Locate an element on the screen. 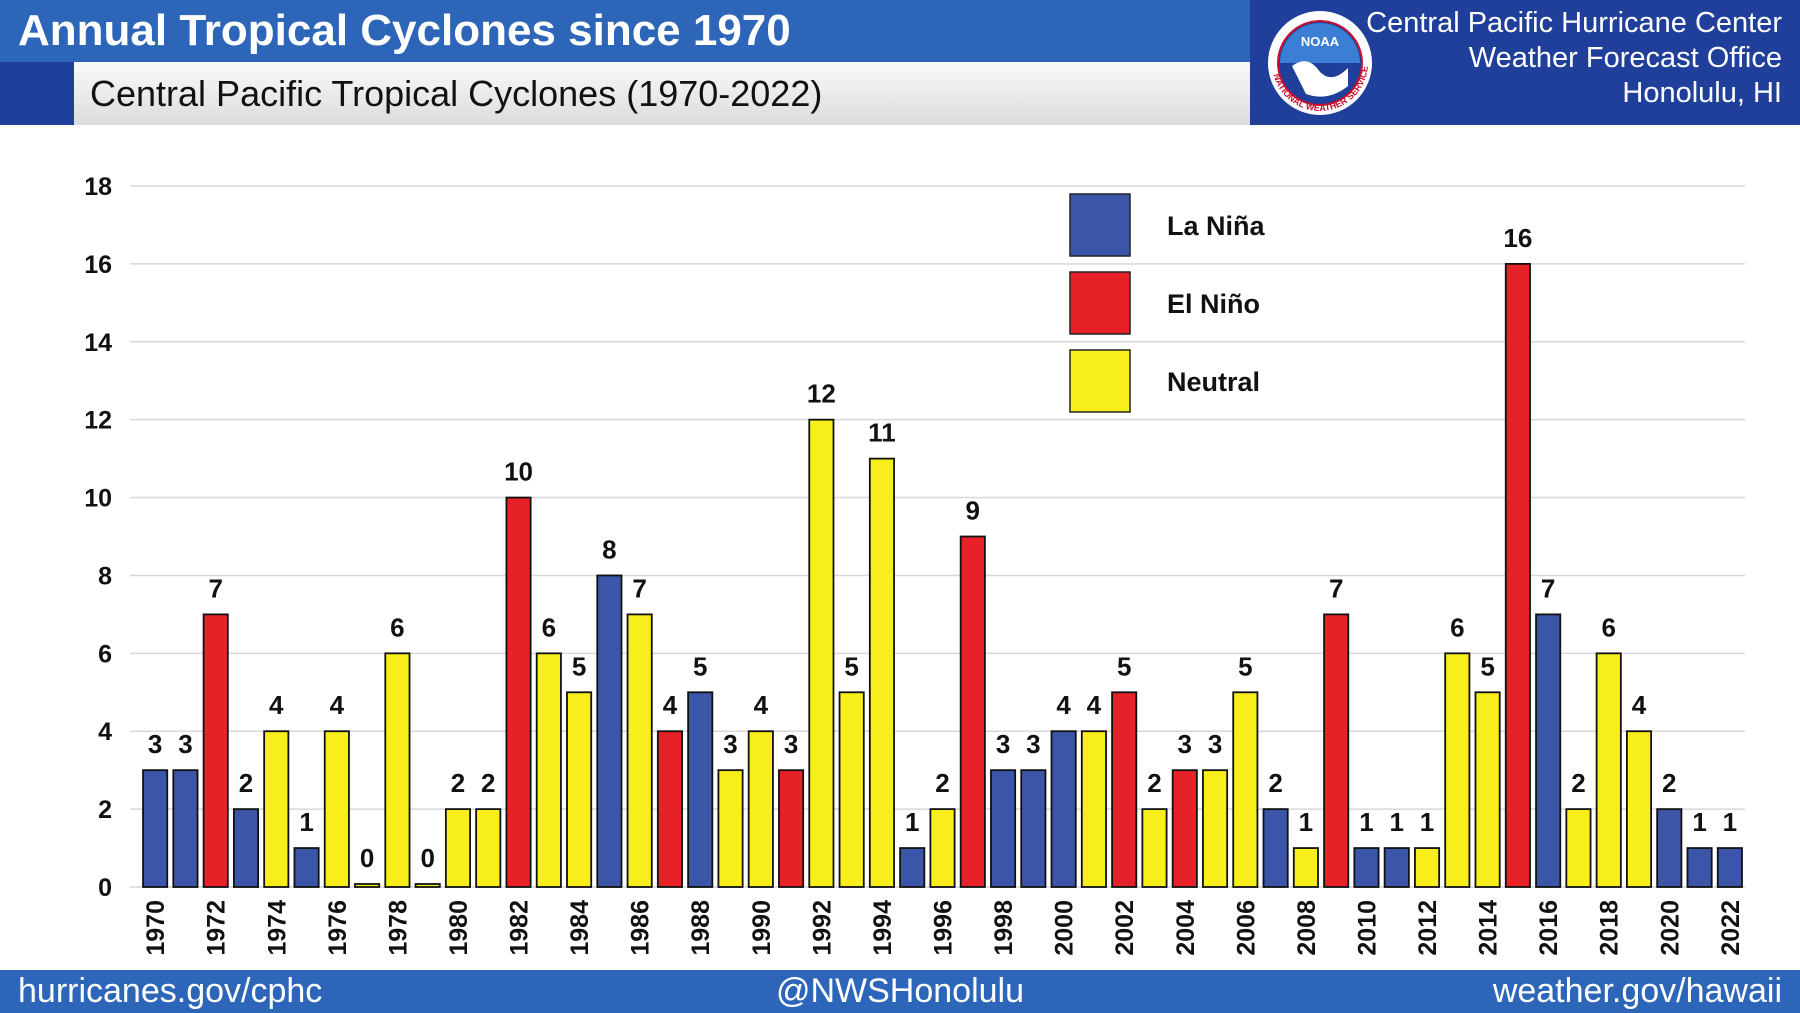 The width and height of the screenshot is (1800, 1013). value-label-1985: 8 is located at coordinates (609, 549).